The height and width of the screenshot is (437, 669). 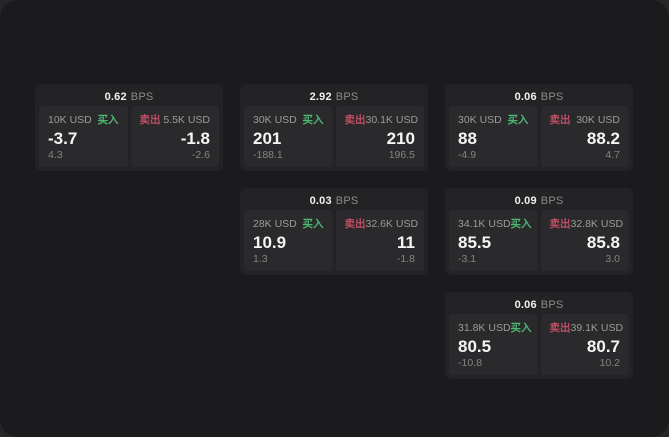 What do you see at coordinates (70, 120) in the screenshot?
I see `buy-notional: 10K USD` at bounding box center [70, 120].